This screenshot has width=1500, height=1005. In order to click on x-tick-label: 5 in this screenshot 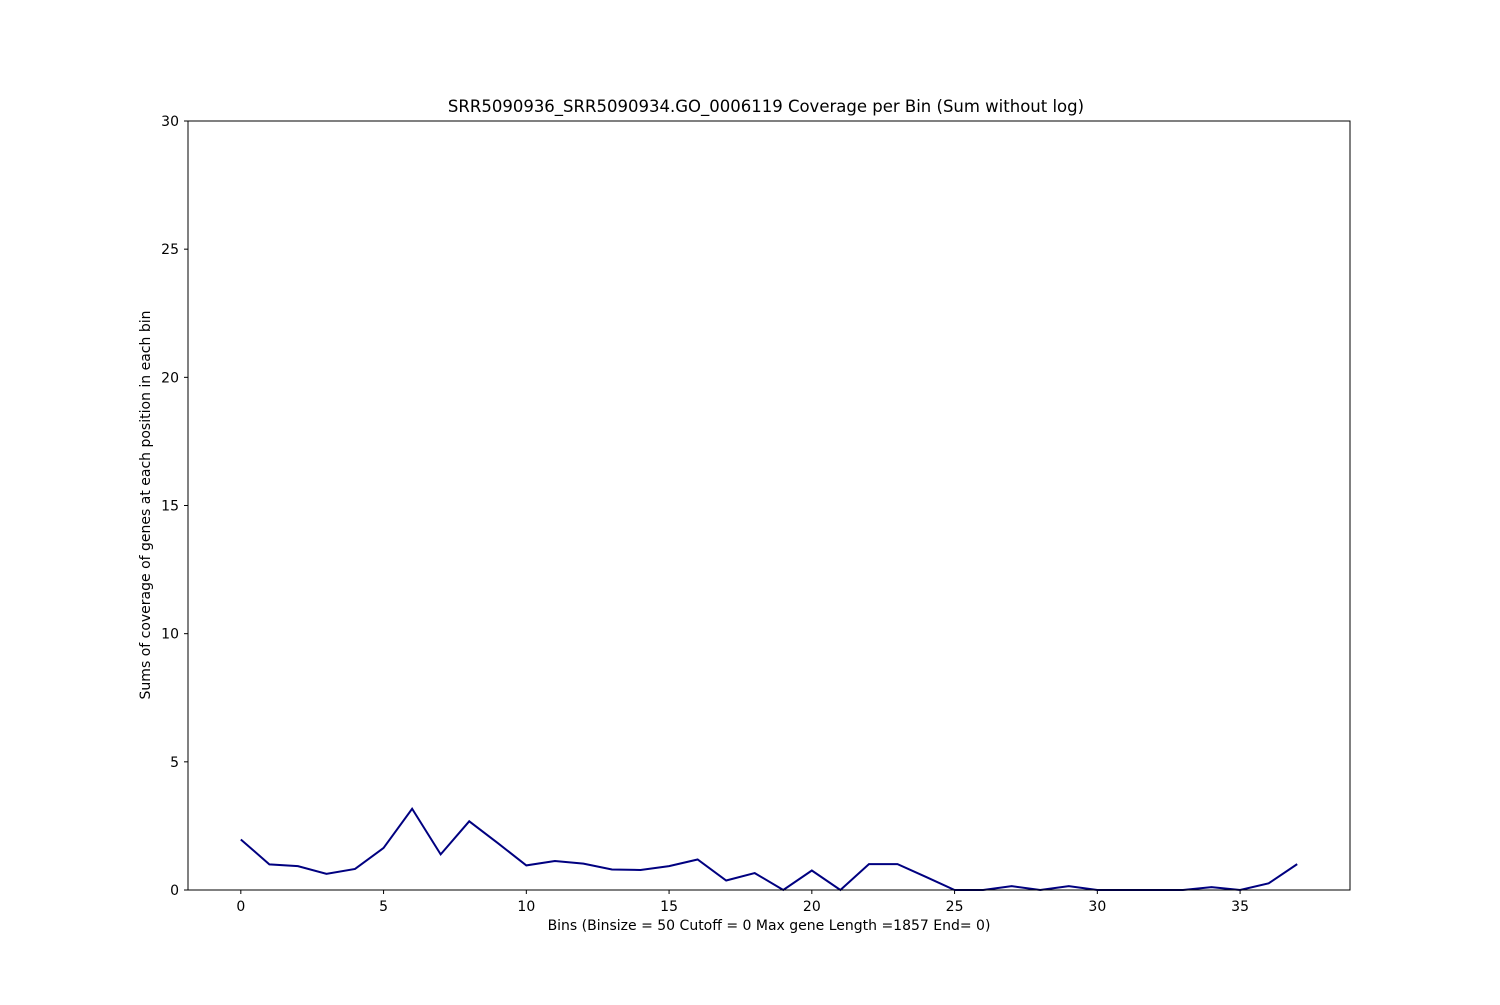, I will do `click(383, 907)`.